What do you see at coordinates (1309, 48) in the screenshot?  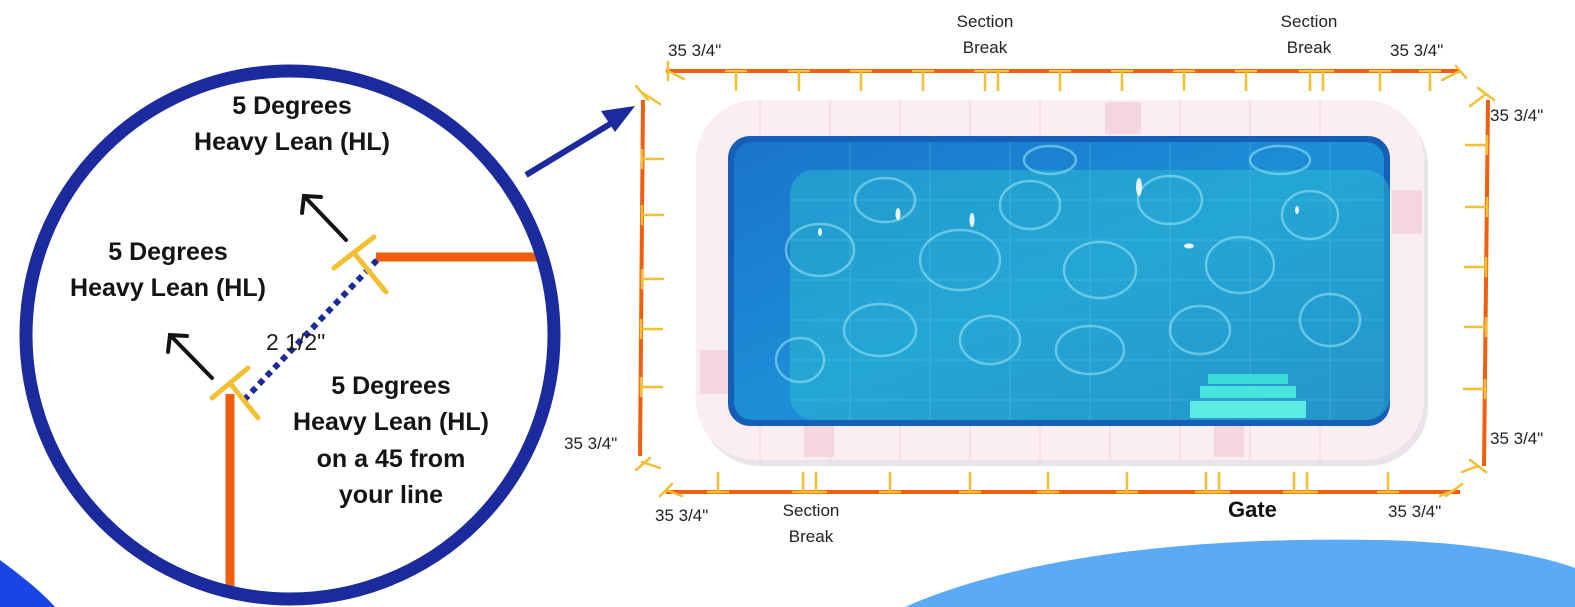 I see `section-break-top-2-line2: Break` at bounding box center [1309, 48].